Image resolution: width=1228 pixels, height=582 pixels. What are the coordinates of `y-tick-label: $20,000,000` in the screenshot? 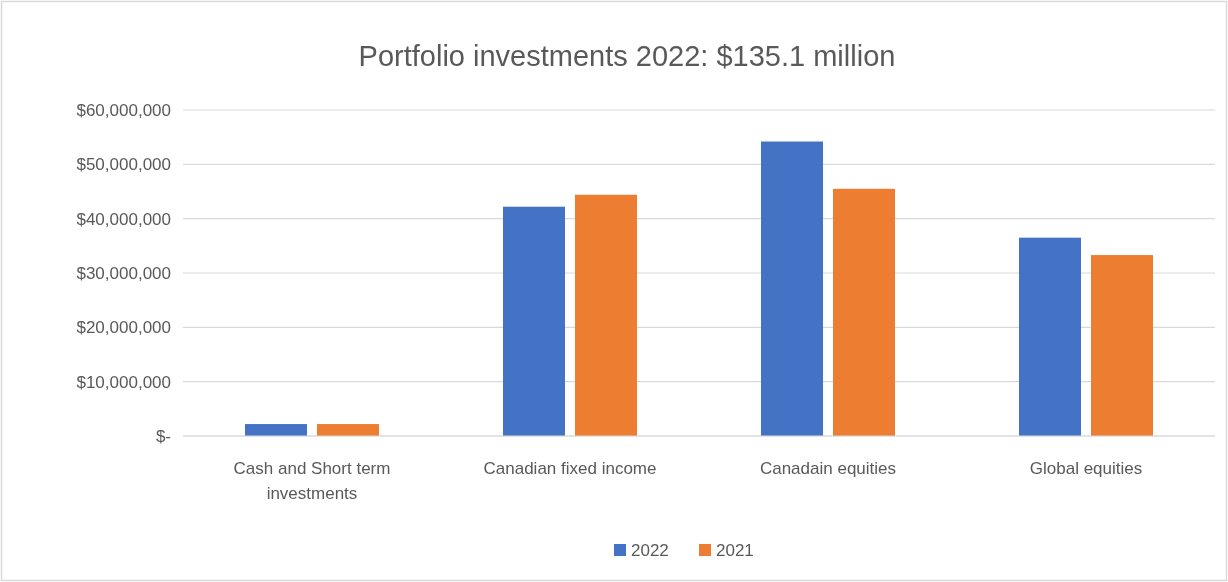 It's located at (123, 328).